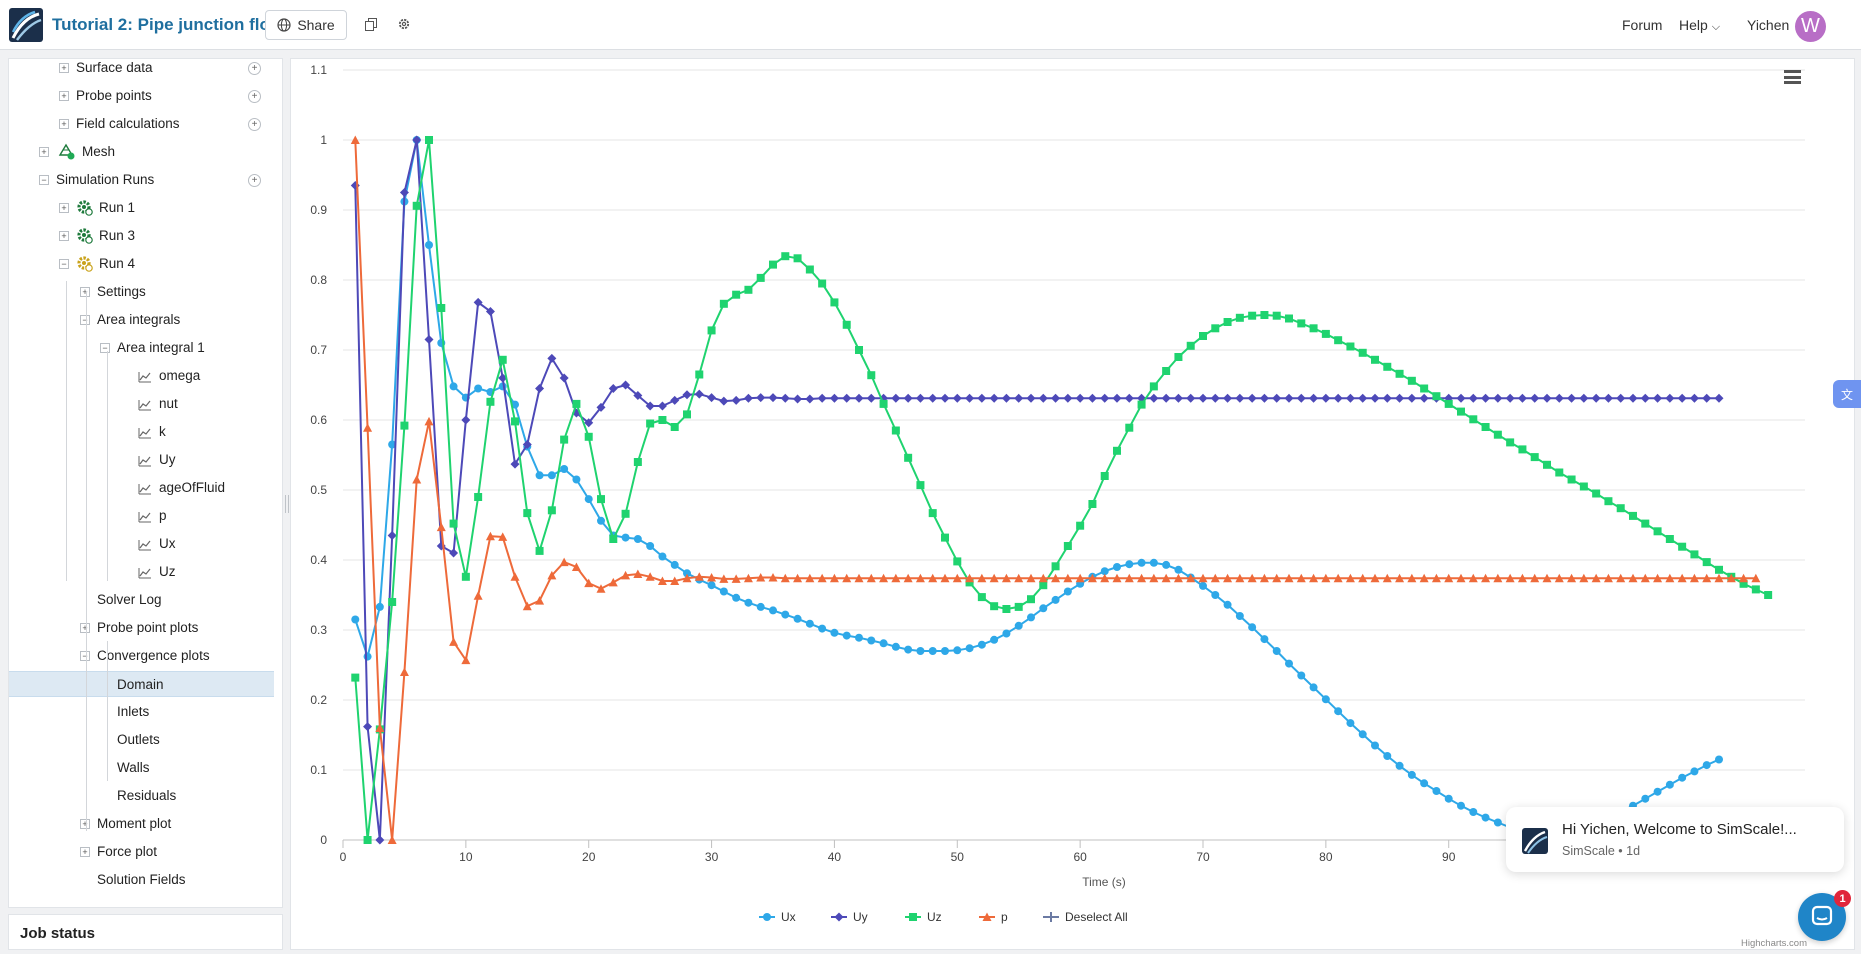 The height and width of the screenshot is (954, 1861). What do you see at coordinates (141, 264) in the screenshot?
I see `tree-item-run-4: − Run 4` at bounding box center [141, 264].